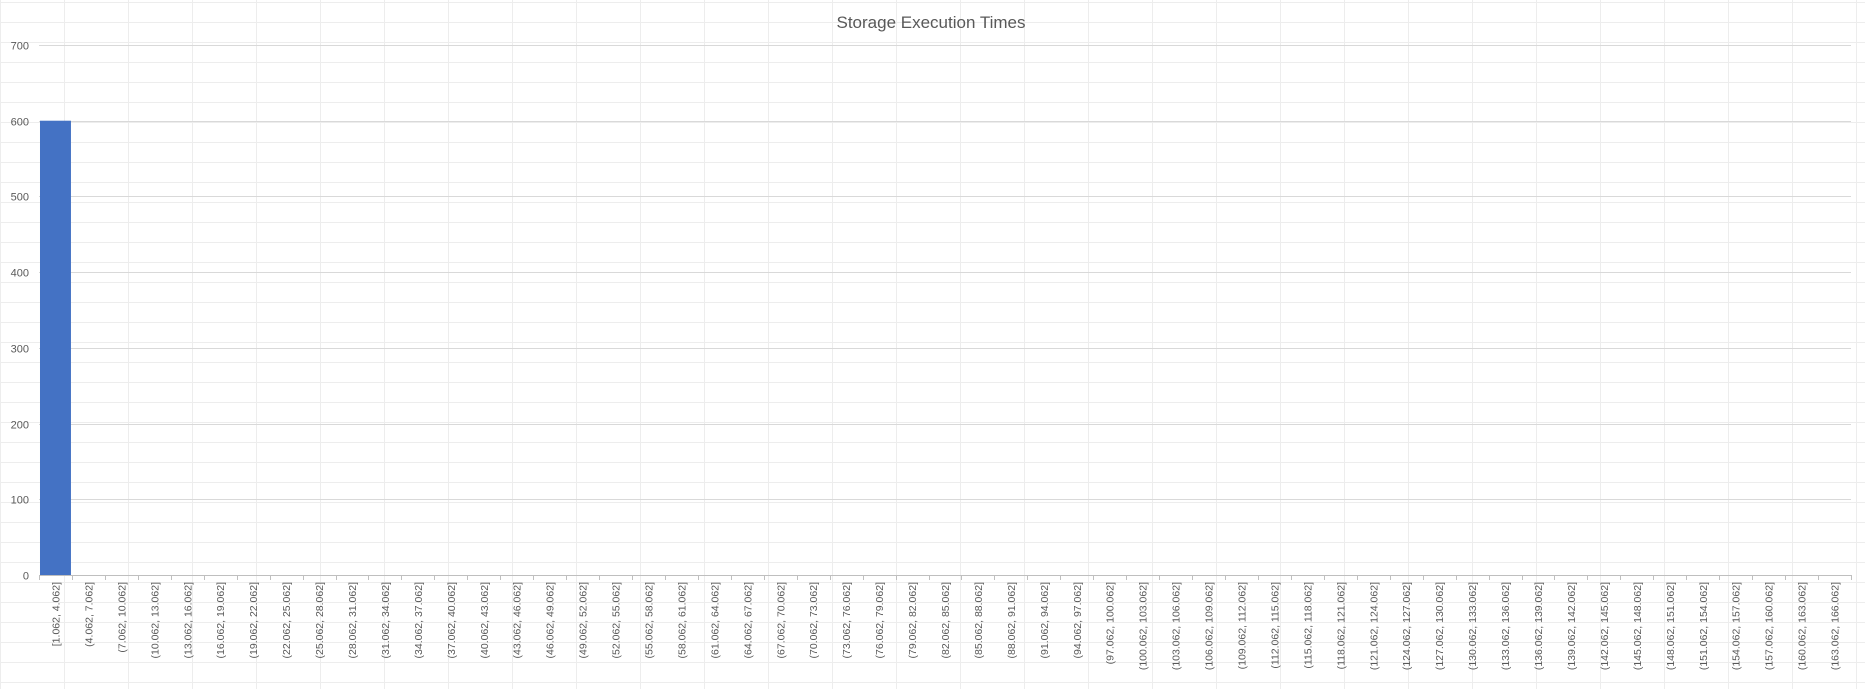  Describe the element at coordinates (880, 620) in the screenshot. I see `x-tick-label: (76.062, 79.062]` at that location.